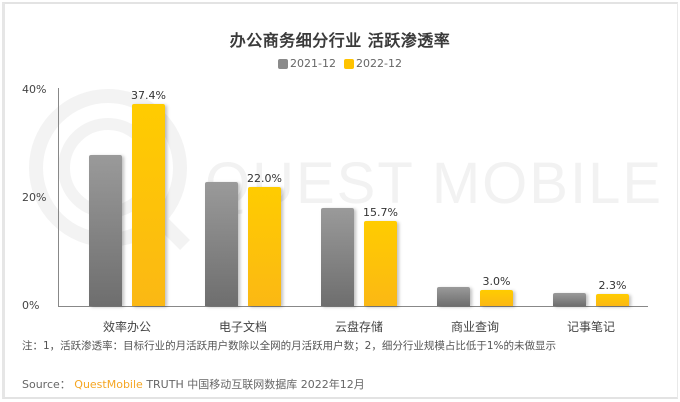 The width and height of the screenshot is (680, 402). What do you see at coordinates (379, 63) in the screenshot?
I see `legend-label: 2022-12` at bounding box center [379, 63].